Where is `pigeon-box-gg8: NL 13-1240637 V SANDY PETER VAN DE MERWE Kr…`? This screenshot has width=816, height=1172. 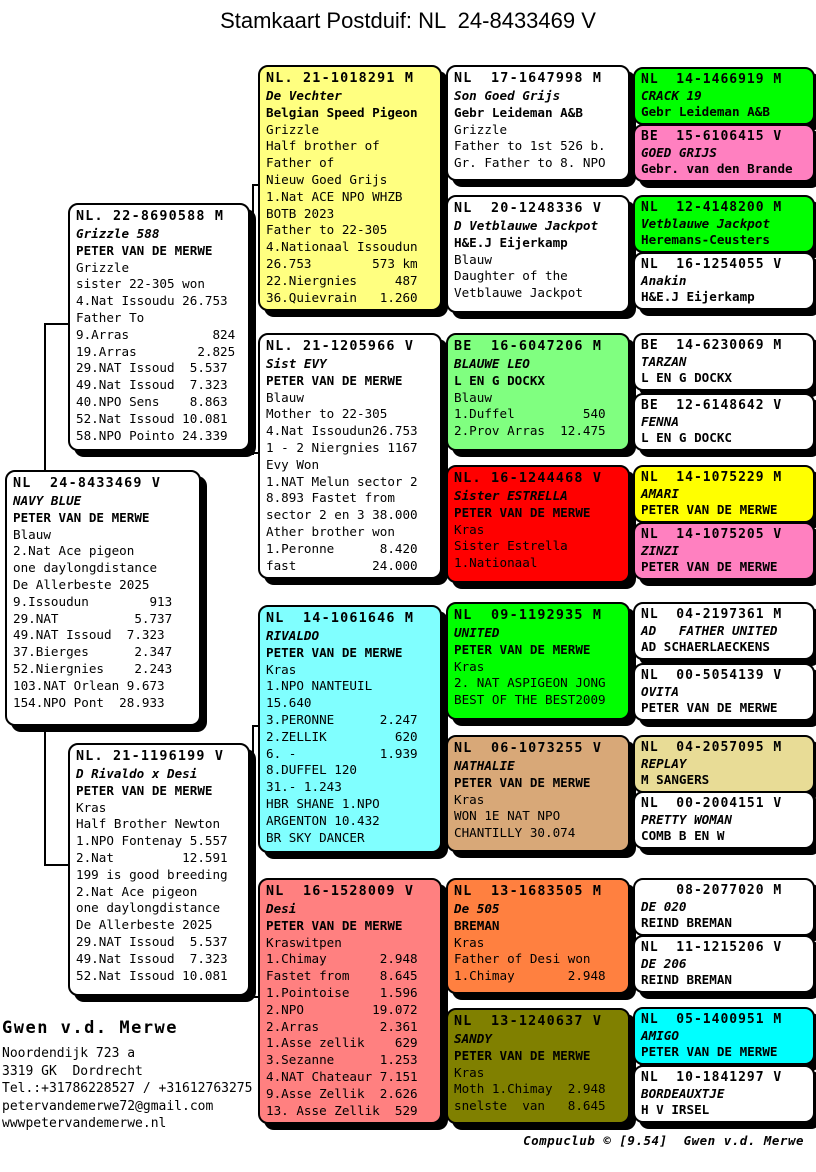 pigeon-box-gg8: NL 13-1240637 V SANDY PETER VAN DE MERWE Kr… is located at coordinates (538, 1066).